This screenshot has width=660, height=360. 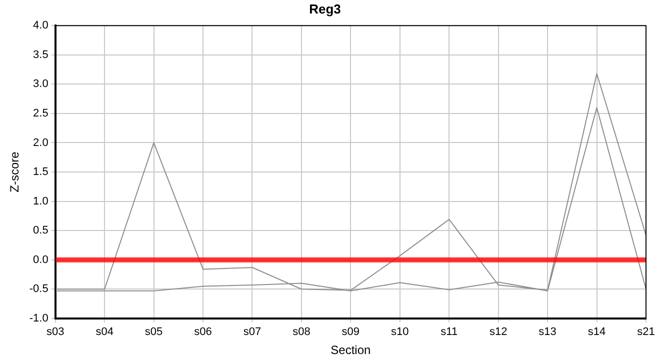 I want to click on y-tick-label: 2.5, so click(x=40, y=113).